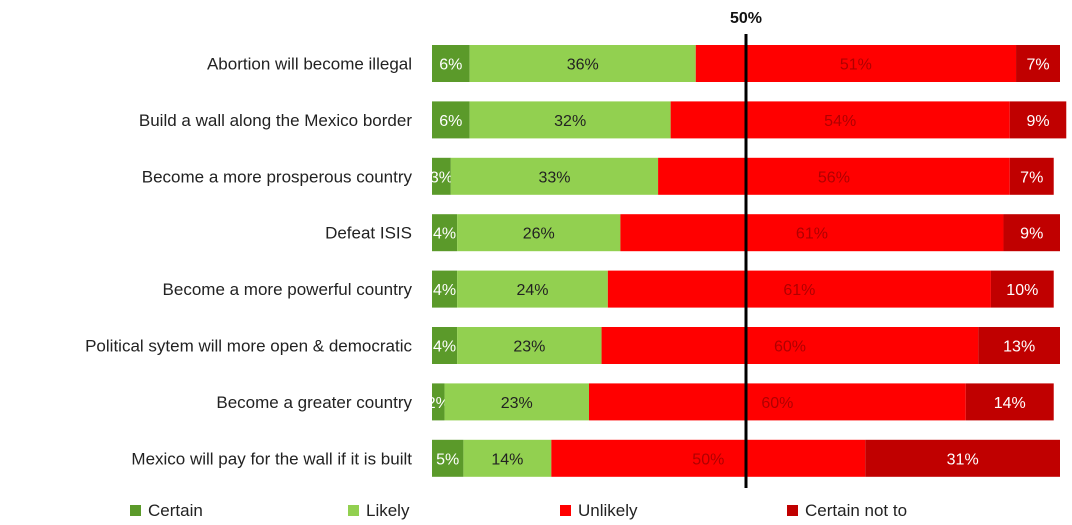 This screenshot has width=1072, height=525. Describe the element at coordinates (277, 176) in the screenshot. I see `category-label: Become a more prosperous country` at that location.